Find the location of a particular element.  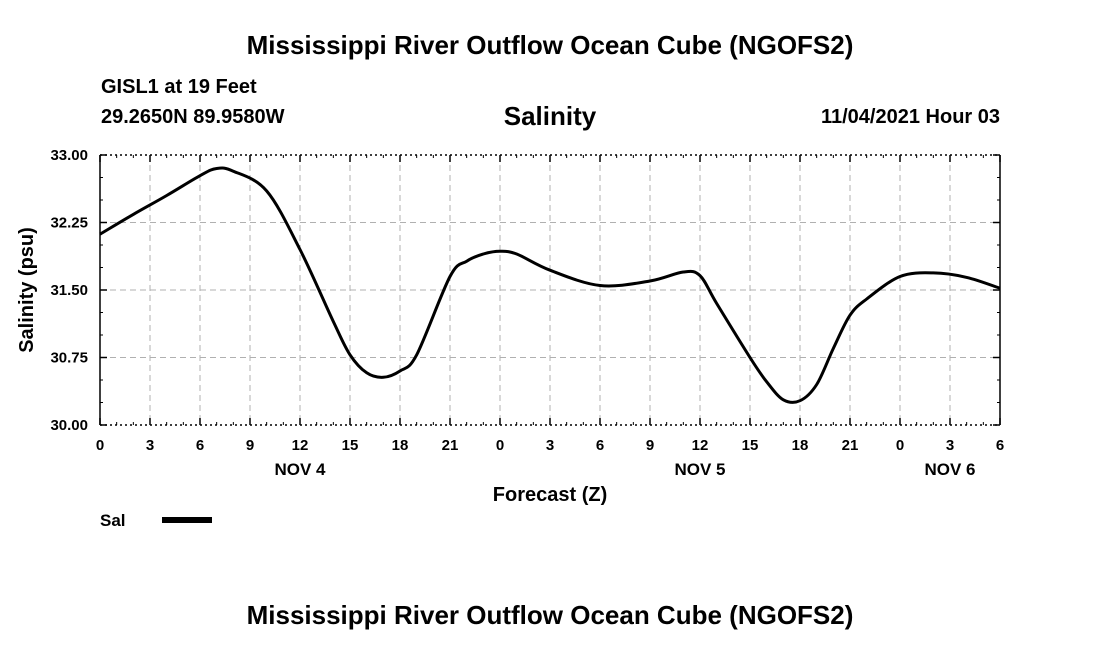

forecast-datetime: 11/04/2021 Hour 03 is located at coordinates (910, 117).